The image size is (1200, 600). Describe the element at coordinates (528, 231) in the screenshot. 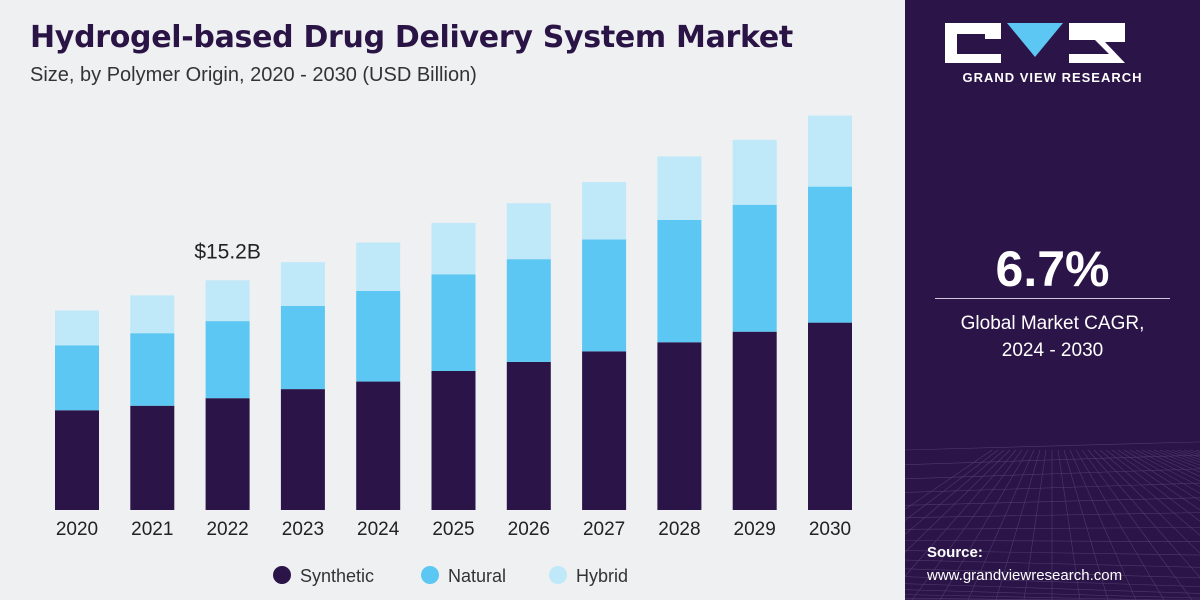

I see `bar-hybrid-2026` at that location.